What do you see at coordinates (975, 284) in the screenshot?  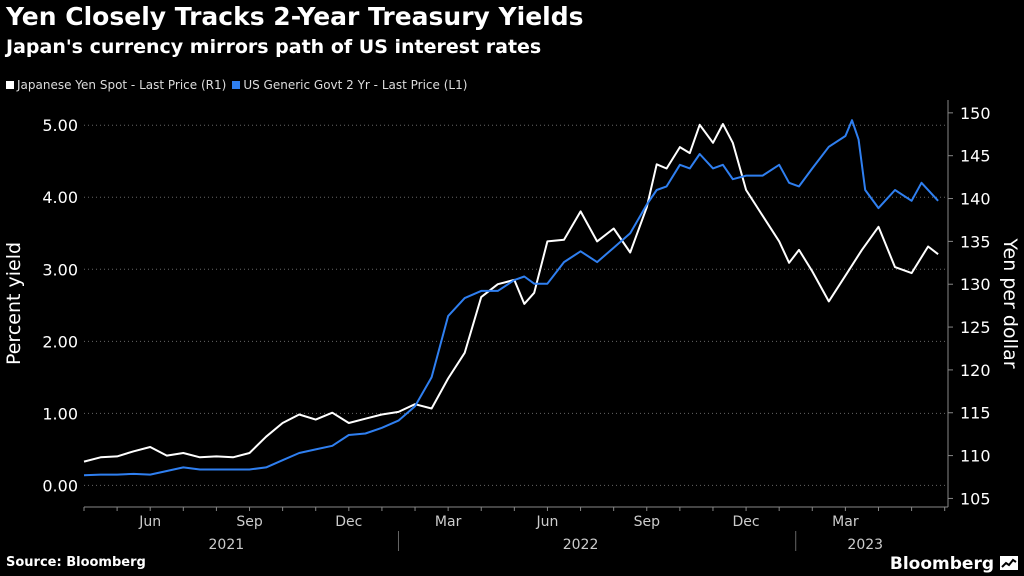 I see `y-right-tick-label: 130` at bounding box center [975, 284].